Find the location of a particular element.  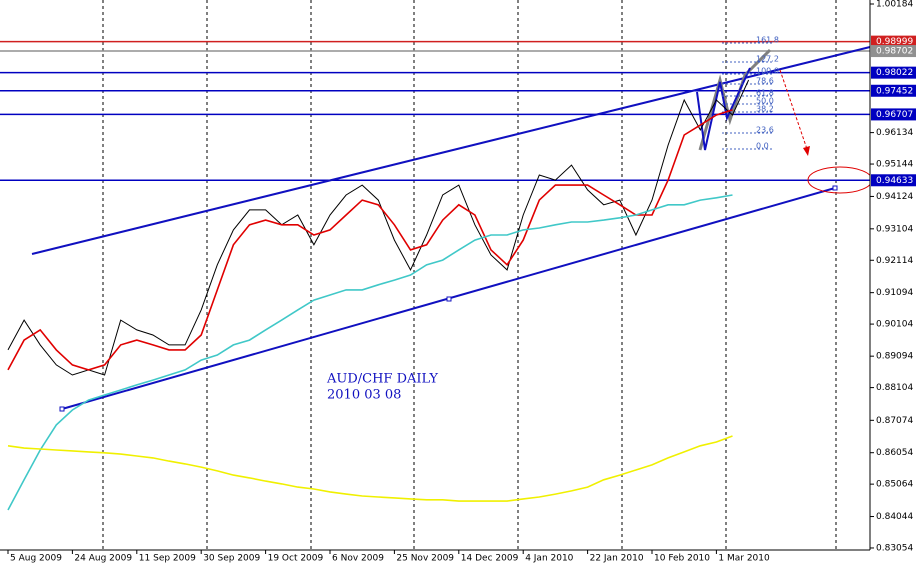

y-tick-label: 0.94124 is located at coordinates (894, 197).